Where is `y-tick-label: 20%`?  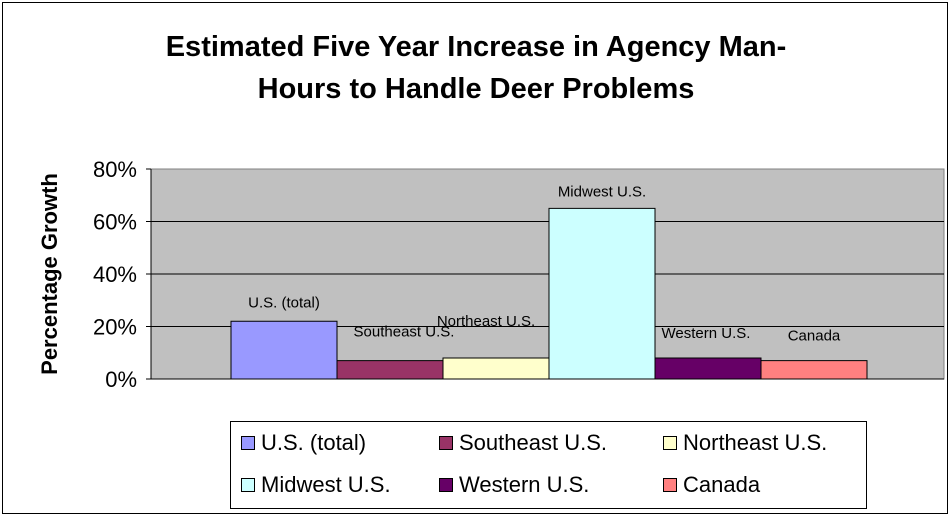
y-tick-label: 20% is located at coordinates (115, 327).